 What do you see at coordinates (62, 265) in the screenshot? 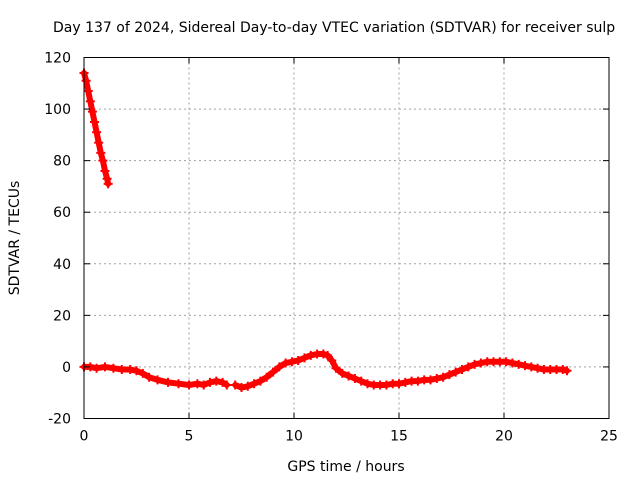
I see `y-tick-label: 40` at bounding box center [62, 265].